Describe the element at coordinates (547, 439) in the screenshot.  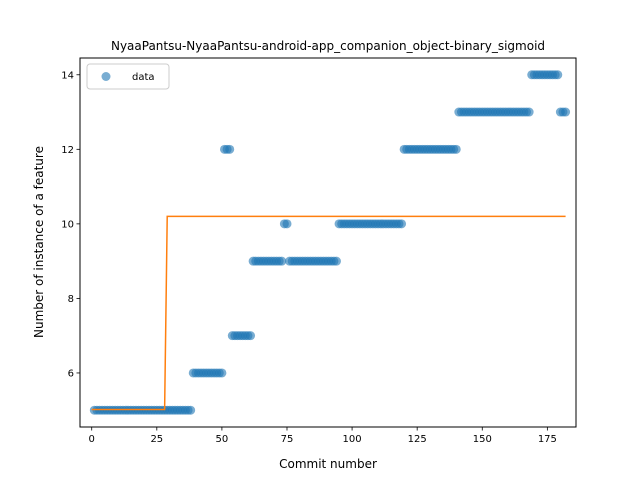
I see `x-tick-label: 175` at that location.